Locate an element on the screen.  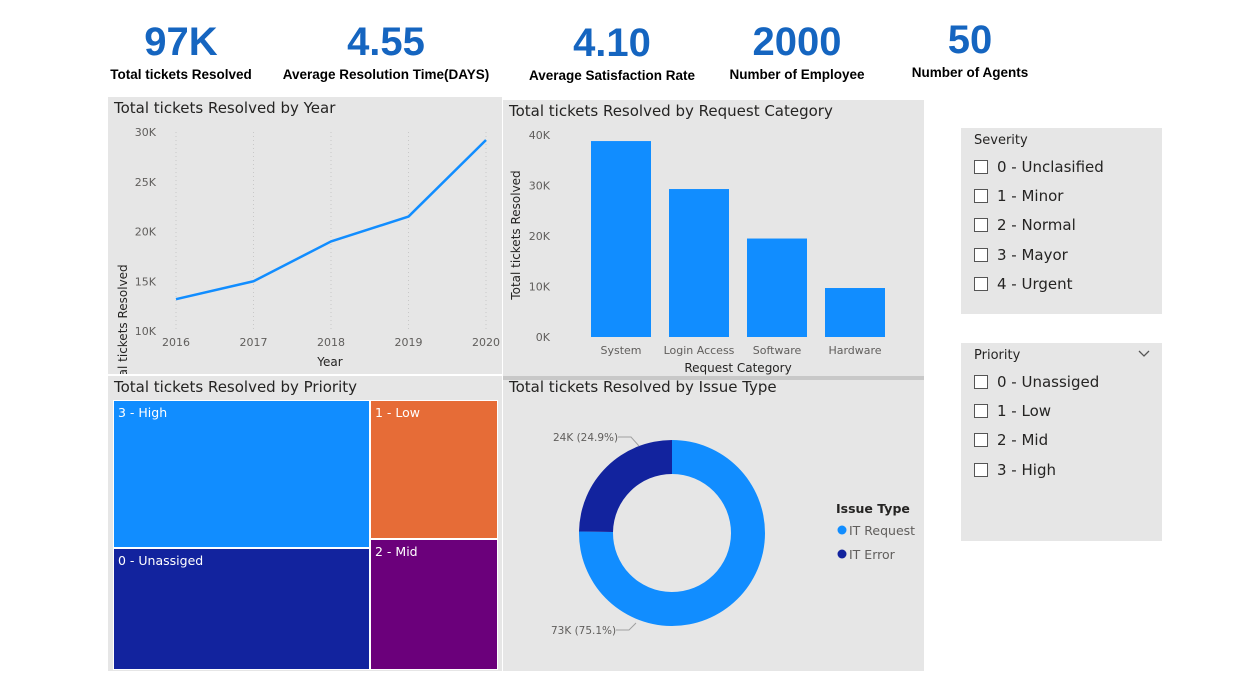
kpi-label: Total tickets Resolved is located at coordinates (181, 74).